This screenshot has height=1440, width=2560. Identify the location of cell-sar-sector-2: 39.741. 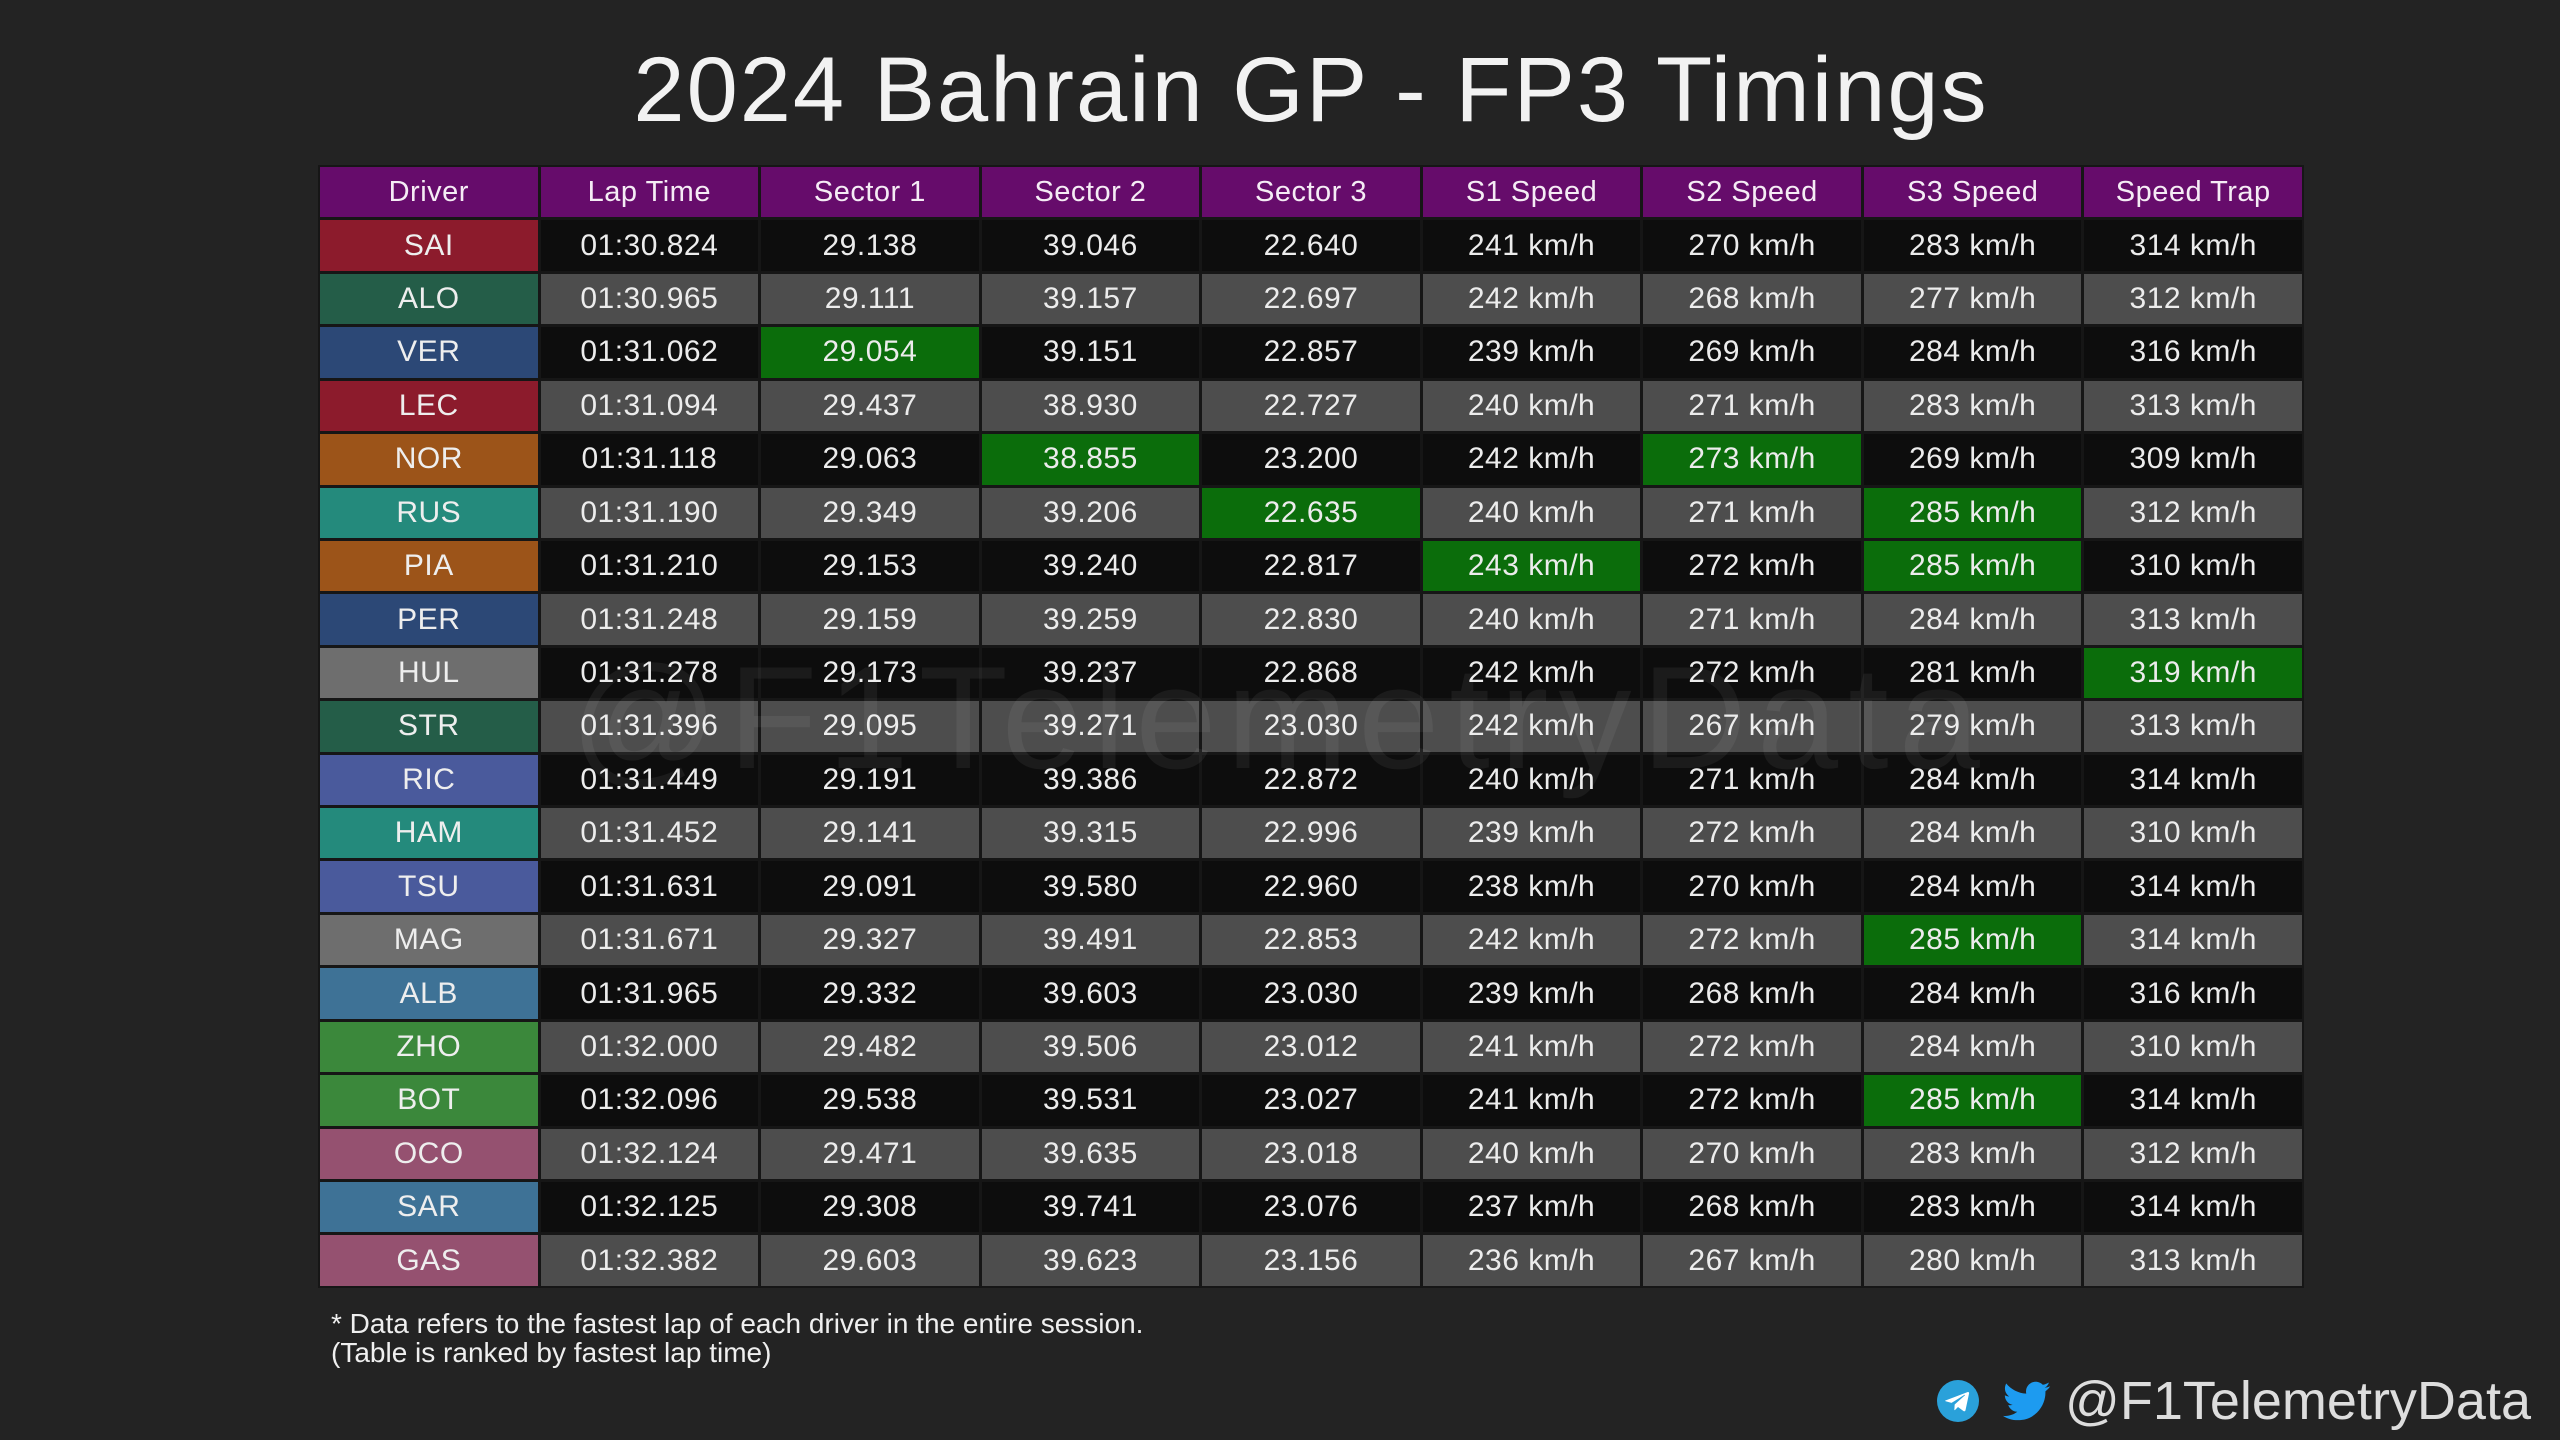
(1090, 1207).